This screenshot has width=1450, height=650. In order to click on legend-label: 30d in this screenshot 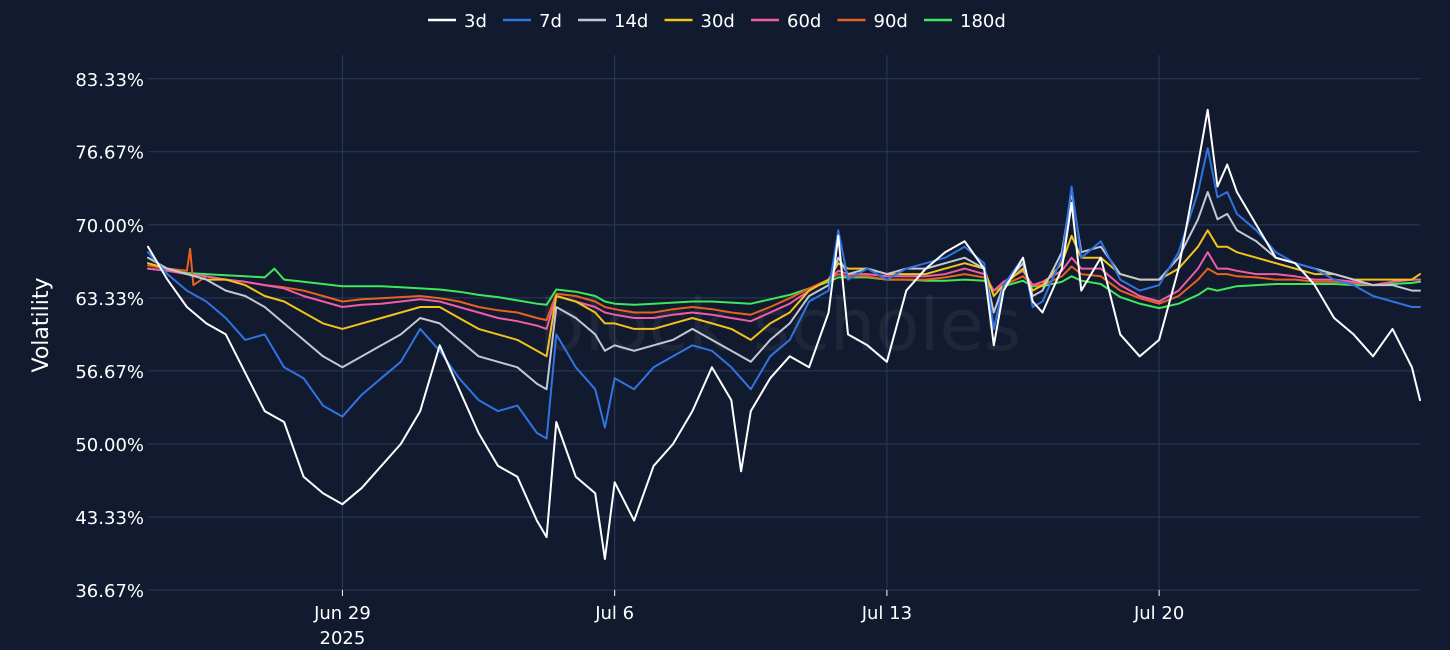, I will do `click(718, 21)`.